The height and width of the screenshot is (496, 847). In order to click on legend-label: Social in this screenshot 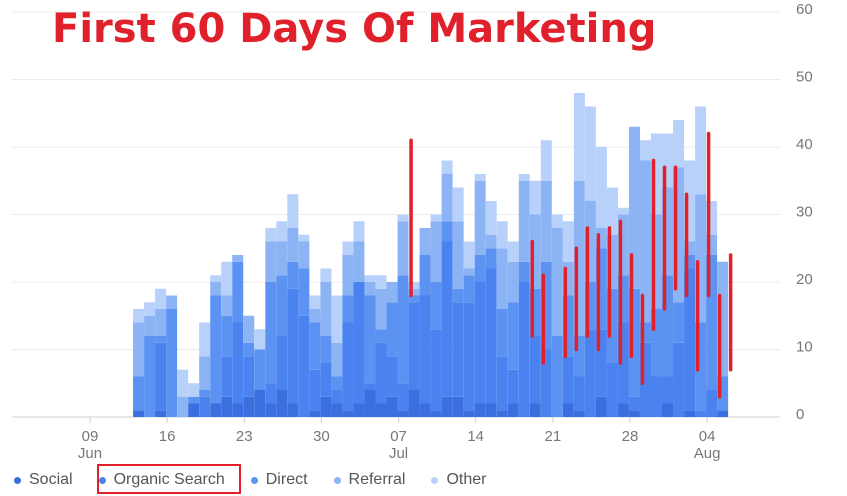, I will do `click(51, 479)`.